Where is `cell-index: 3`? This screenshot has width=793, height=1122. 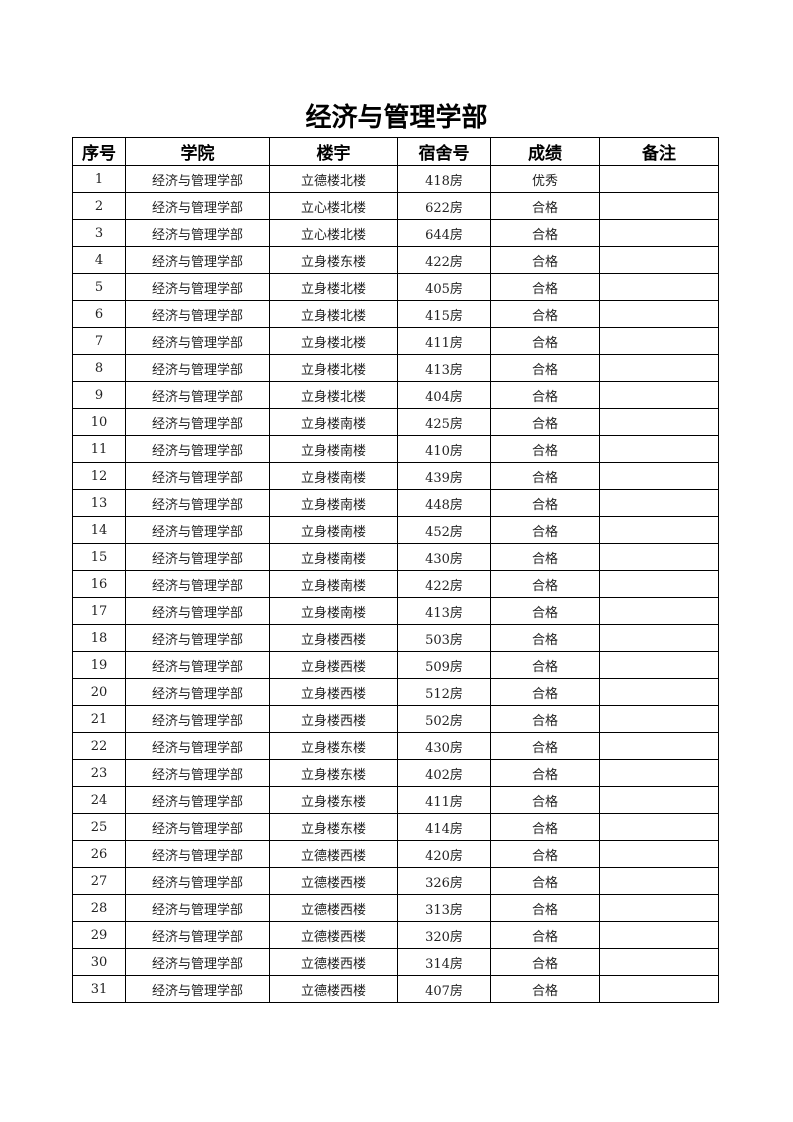
cell-index: 3 is located at coordinates (99, 233).